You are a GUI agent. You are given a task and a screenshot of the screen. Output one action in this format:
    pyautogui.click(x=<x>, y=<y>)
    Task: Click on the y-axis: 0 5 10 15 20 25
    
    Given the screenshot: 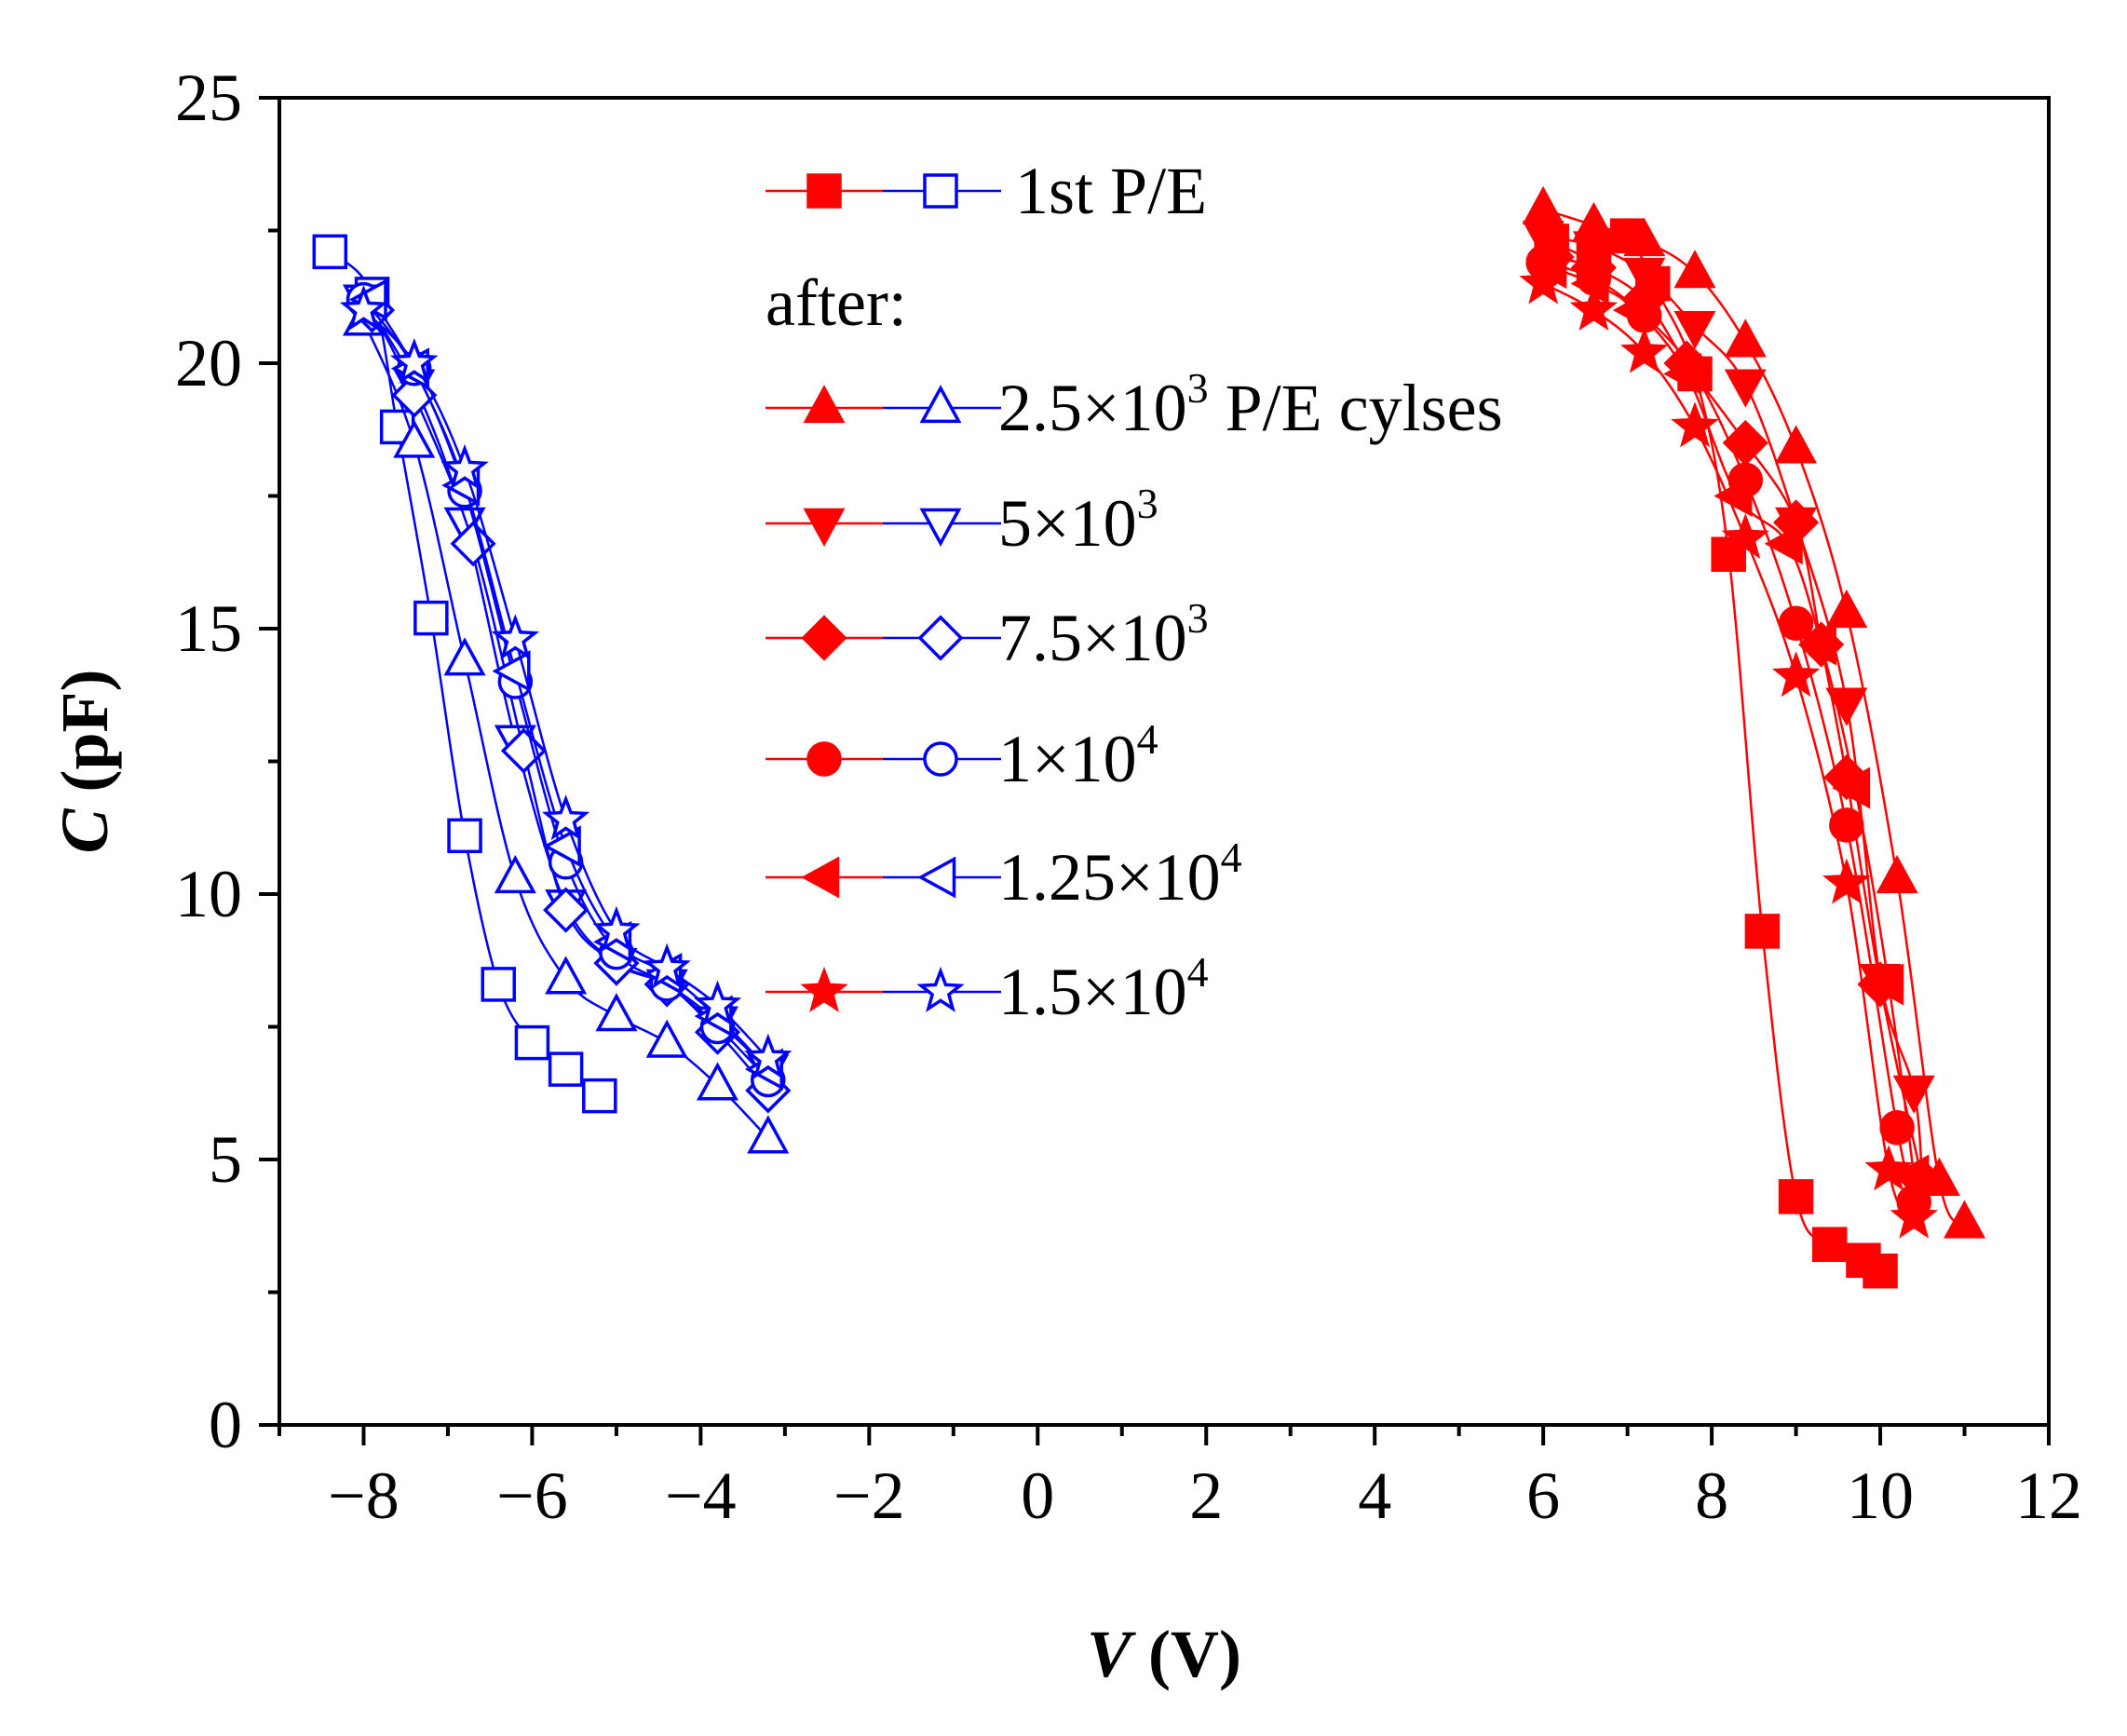 What is the action you would take?
    pyautogui.click(x=227, y=761)
    